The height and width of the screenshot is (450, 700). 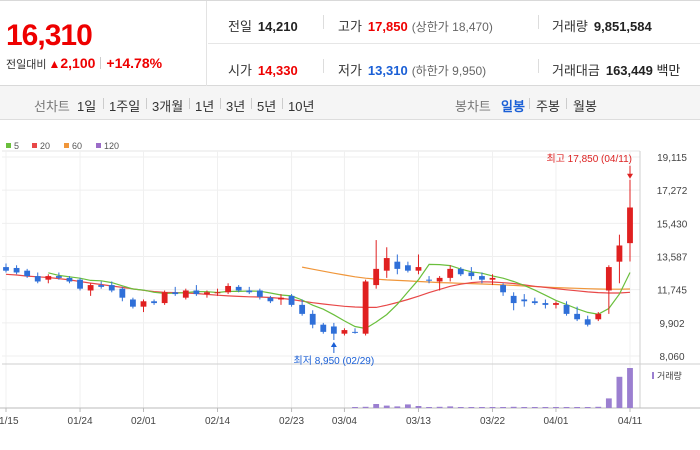 What do you see at coordinates (350, 26) in the screenshot?
I see `stat-label: 고가` at bounding box center [350, 26].